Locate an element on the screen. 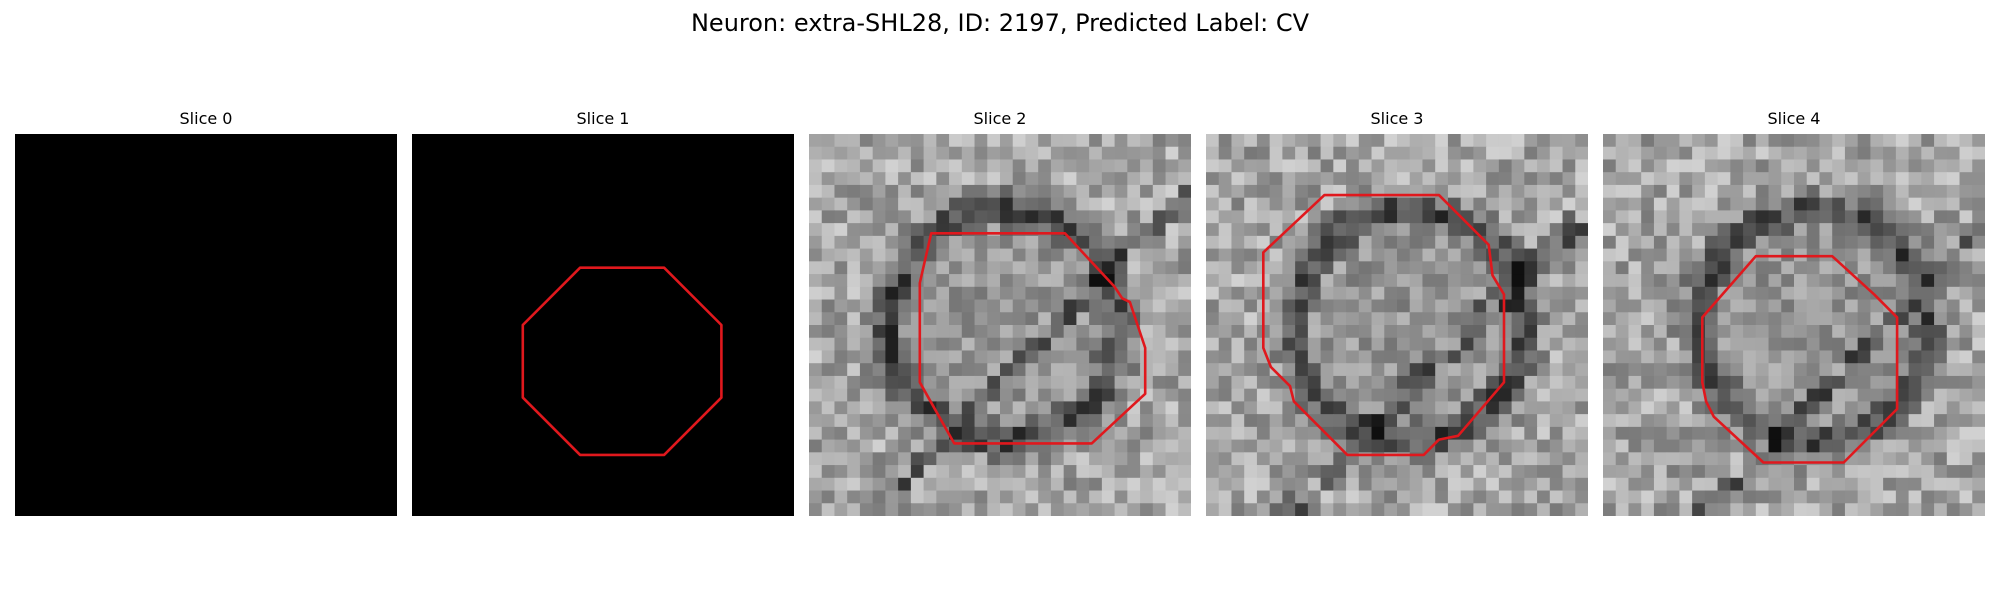 The width and height of the screenshot is (2000, 600). slice-title: Slice 3 is located at coordinates (1397, 118).